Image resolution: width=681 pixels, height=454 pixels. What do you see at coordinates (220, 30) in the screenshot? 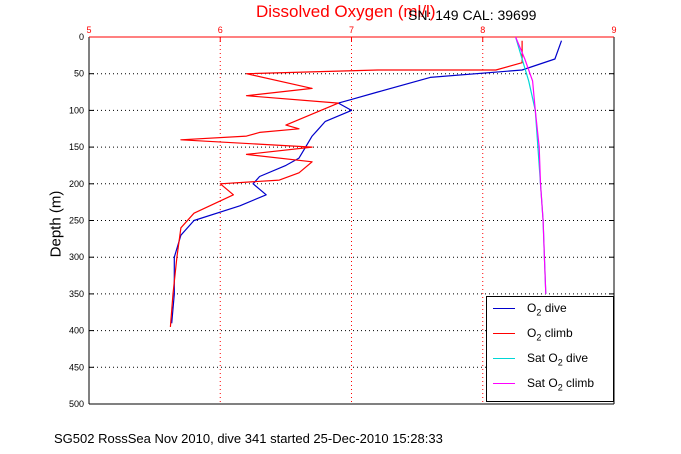
I see `x-tick-label: 6` at bounding box center [220, 30].